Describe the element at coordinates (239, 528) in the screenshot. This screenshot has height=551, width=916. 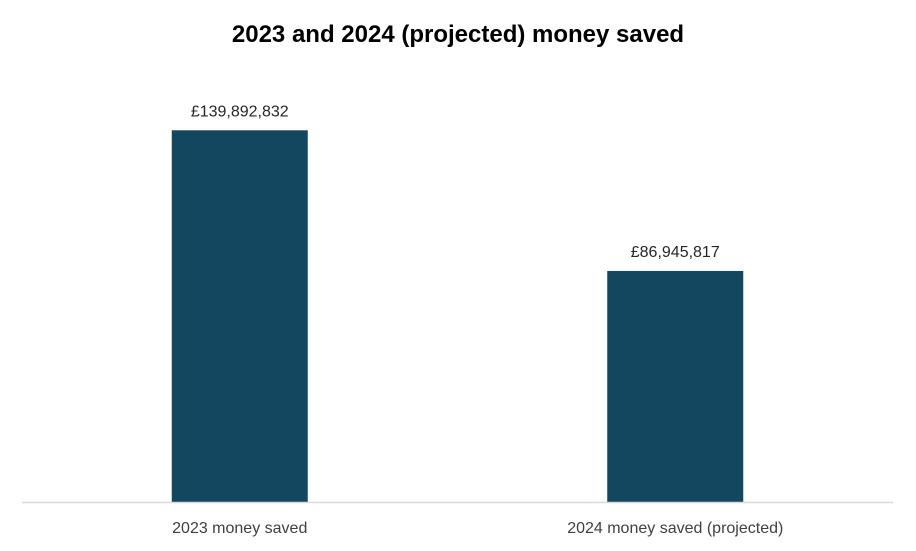
I see `x-tick-label-1: 2023 money saved` at that location.